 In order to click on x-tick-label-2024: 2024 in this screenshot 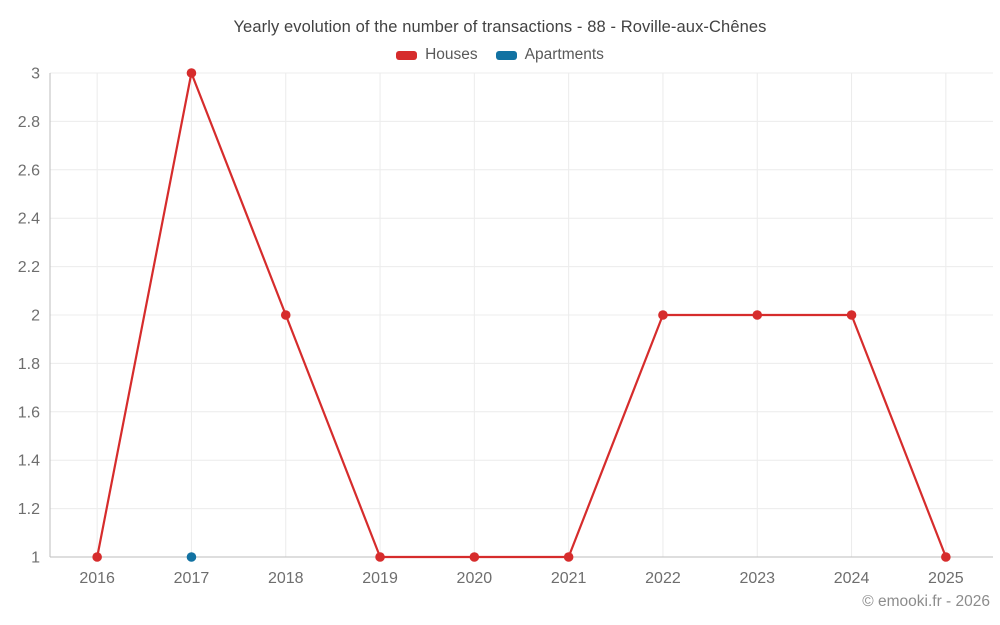, I will do `click(852, 578)`.